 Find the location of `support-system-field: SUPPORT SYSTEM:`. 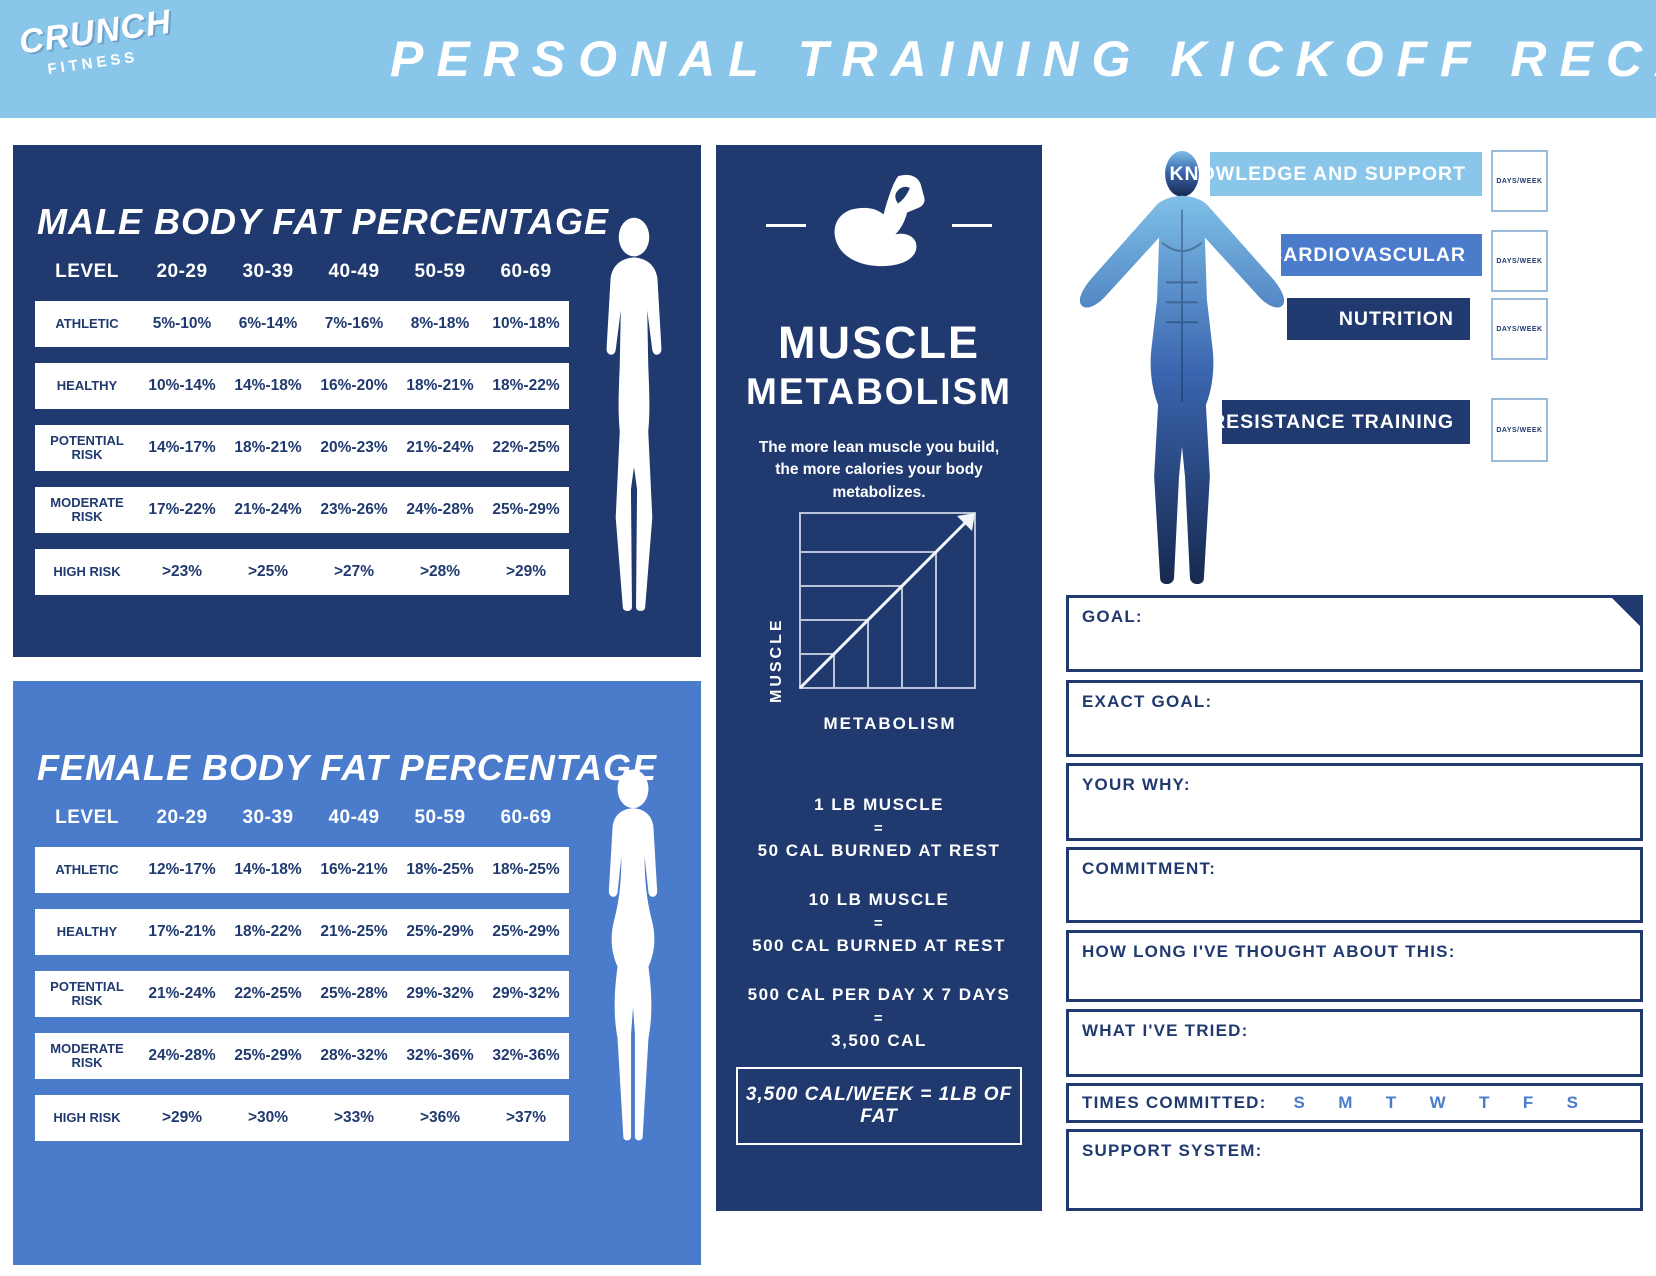

support-system-field: SUPPORT SYSTEM: is located at coordinates (1354, 1170).